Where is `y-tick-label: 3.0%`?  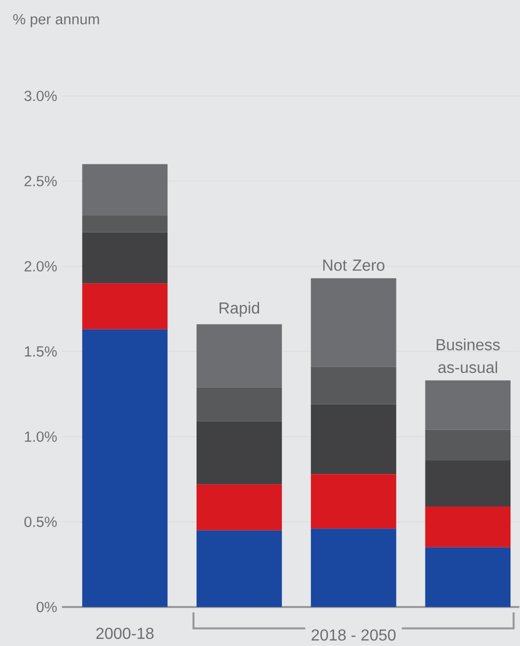 y-tick-label: 3.0% is located at coordinates (40, 96).